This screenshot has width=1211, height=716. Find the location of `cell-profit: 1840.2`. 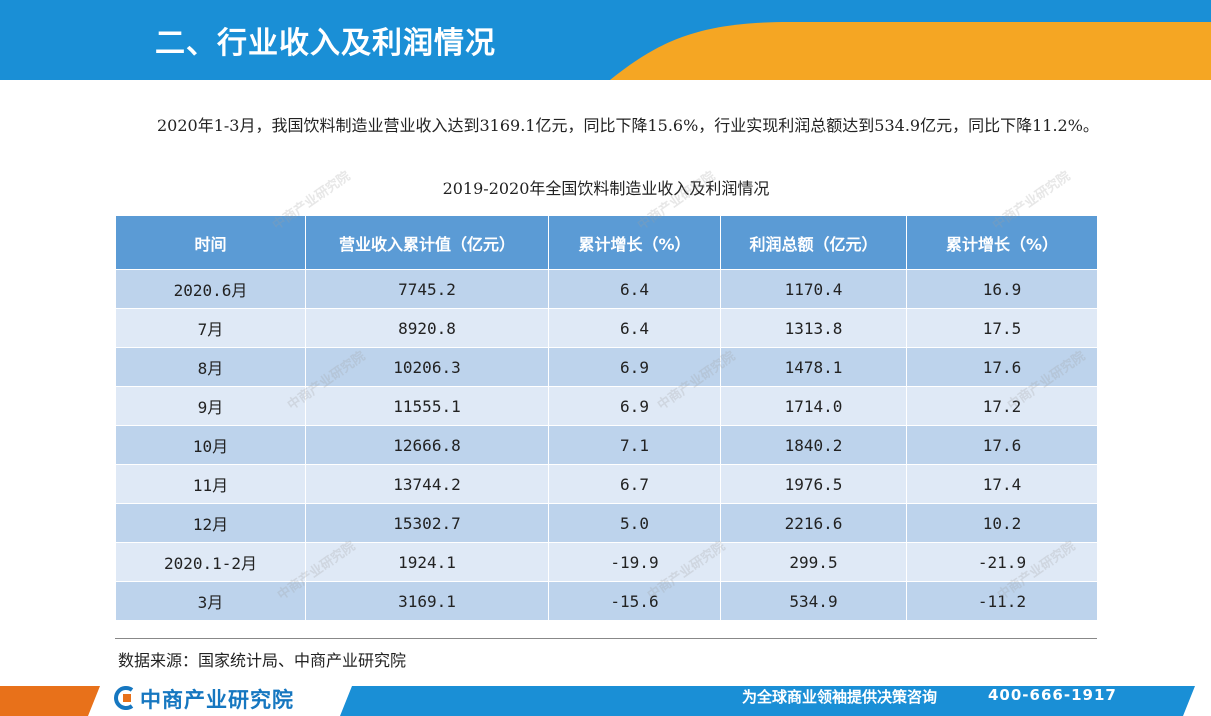

cell-profit: 1840.2 is located at coordinates (813, 445).